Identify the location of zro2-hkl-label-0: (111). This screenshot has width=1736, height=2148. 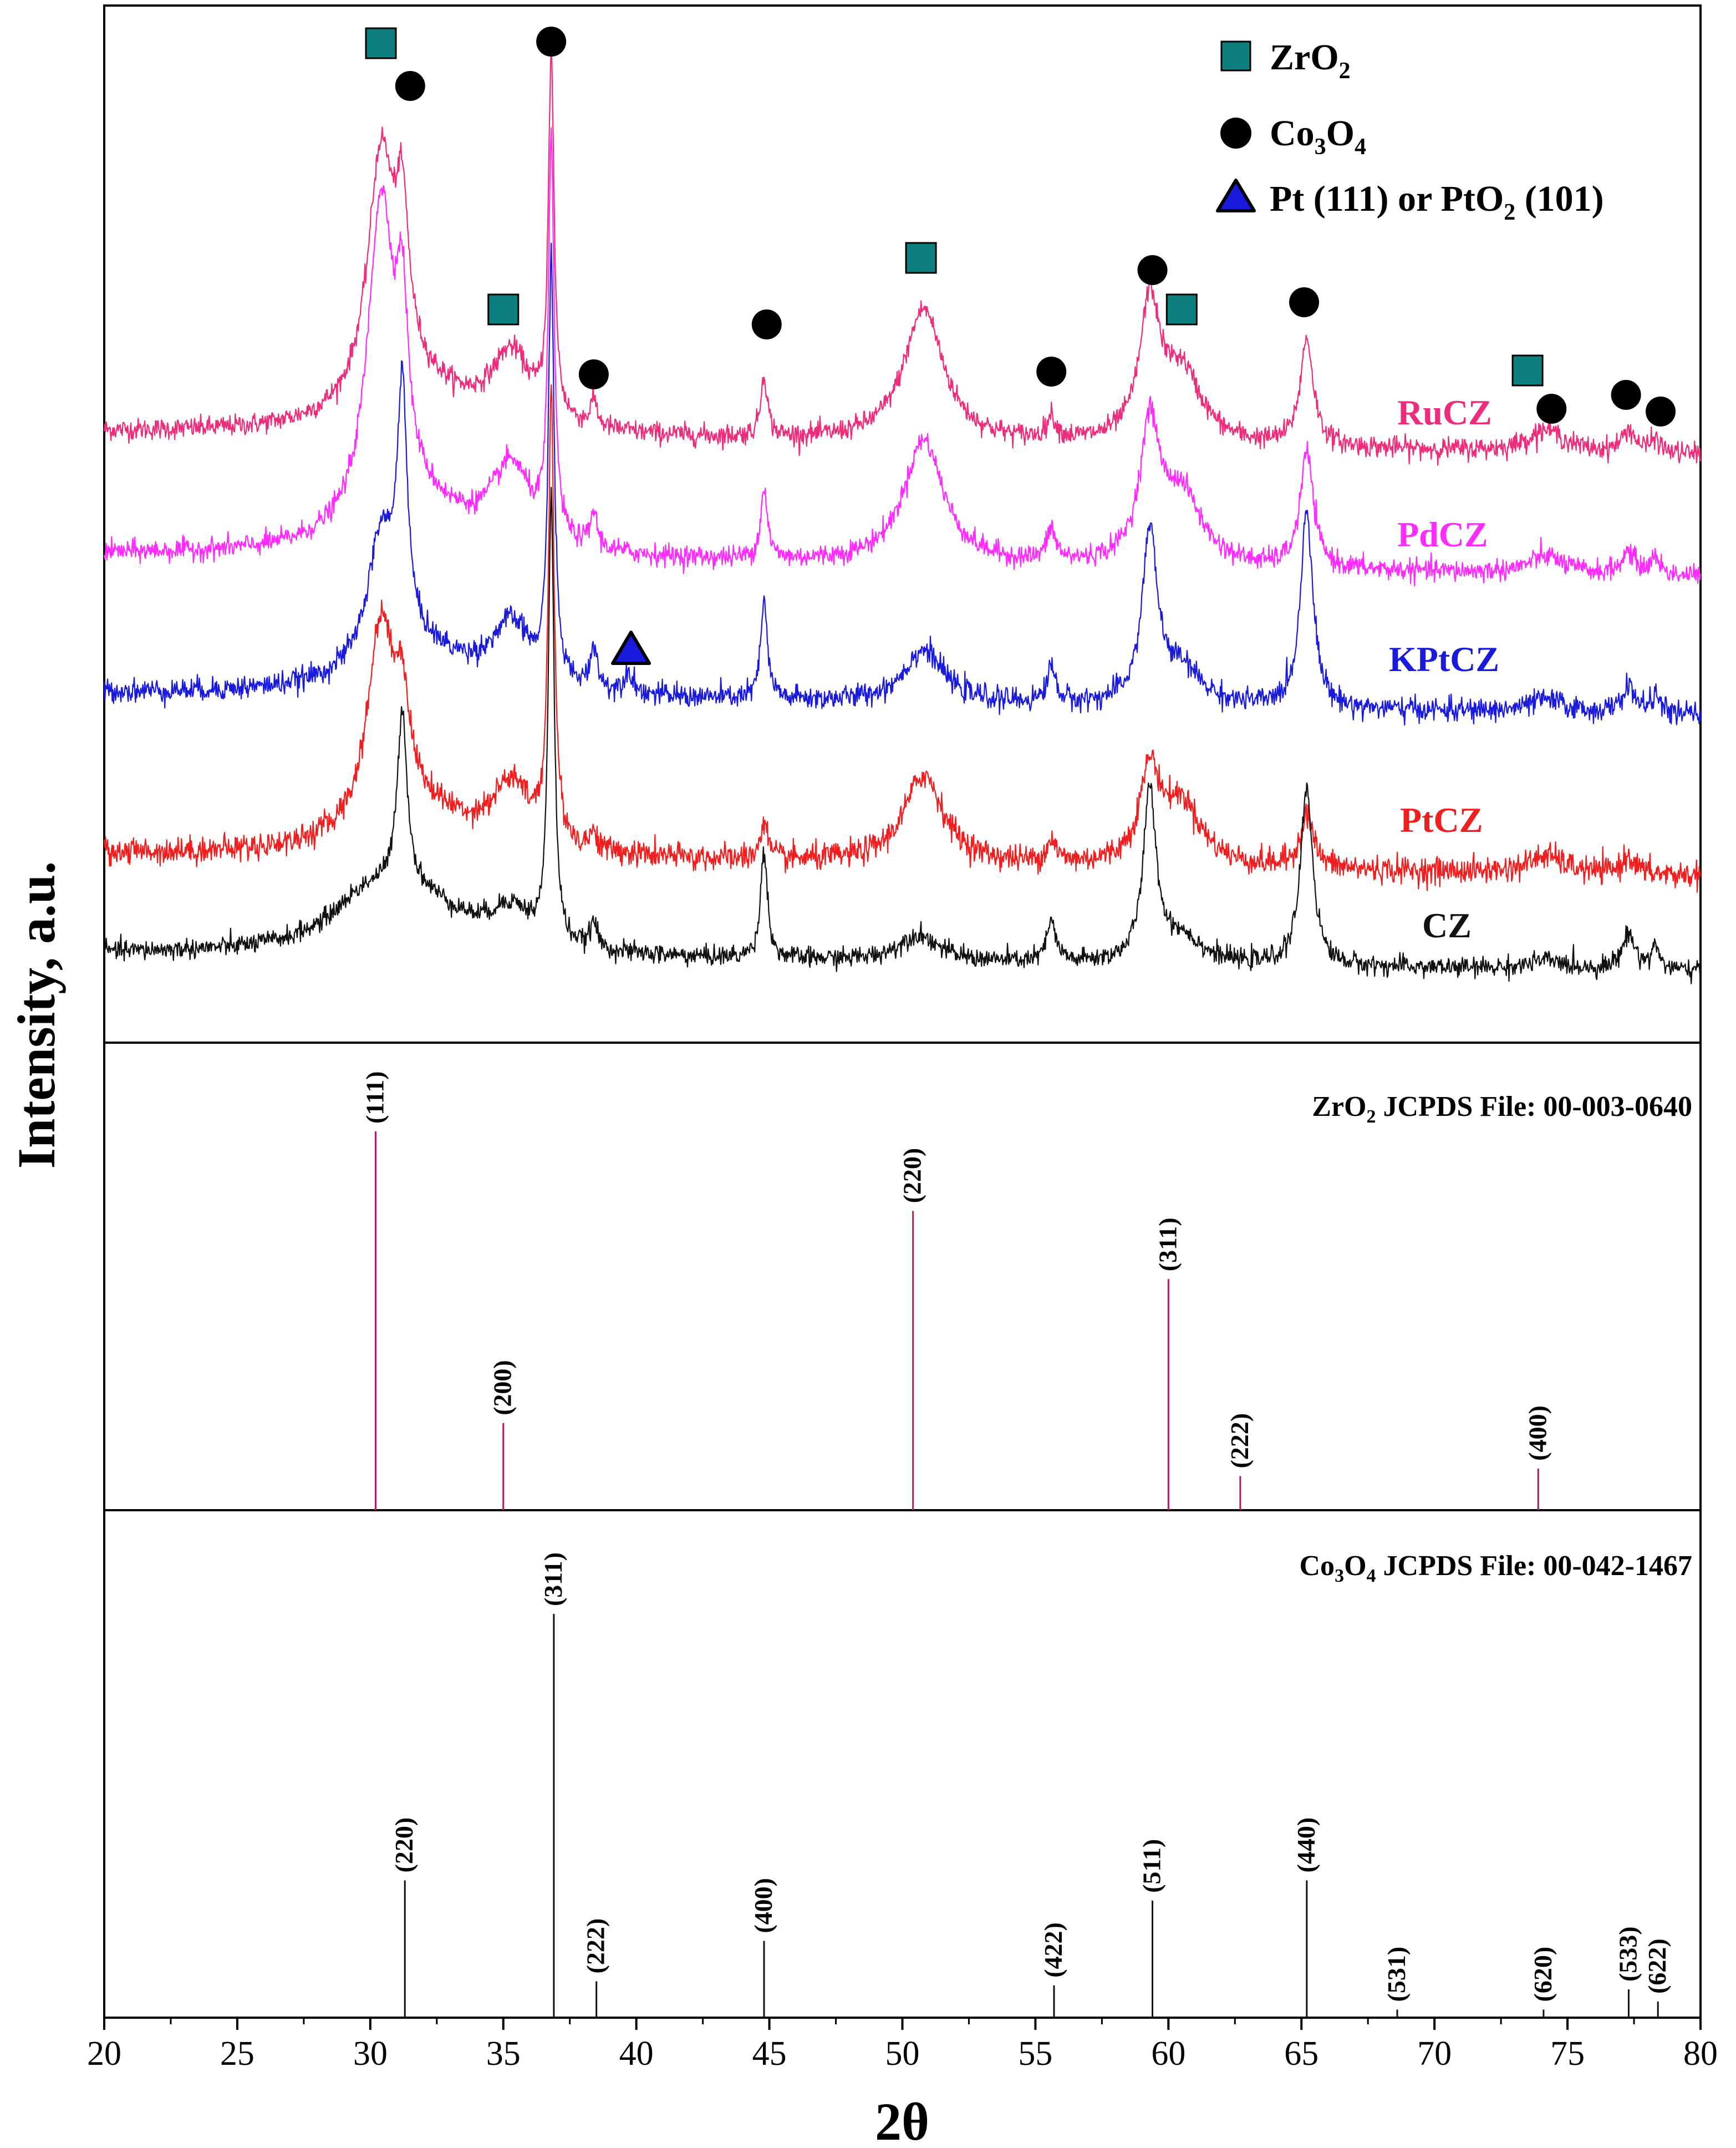
(375, 1097).